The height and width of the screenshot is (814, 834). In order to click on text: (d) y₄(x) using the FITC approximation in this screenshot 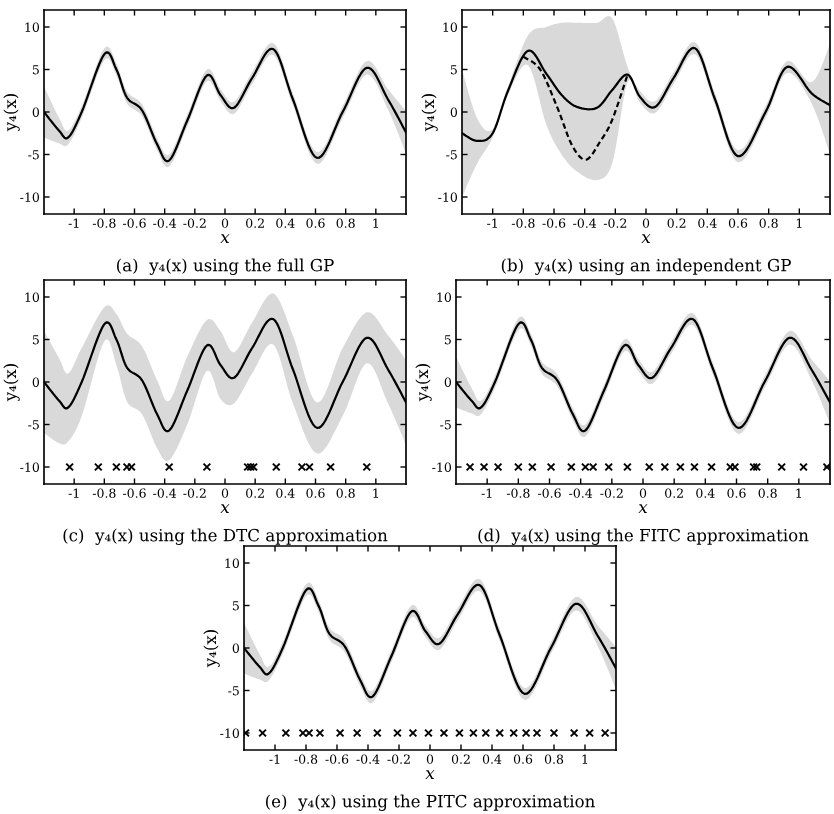, I will do `click(643, 536)`.